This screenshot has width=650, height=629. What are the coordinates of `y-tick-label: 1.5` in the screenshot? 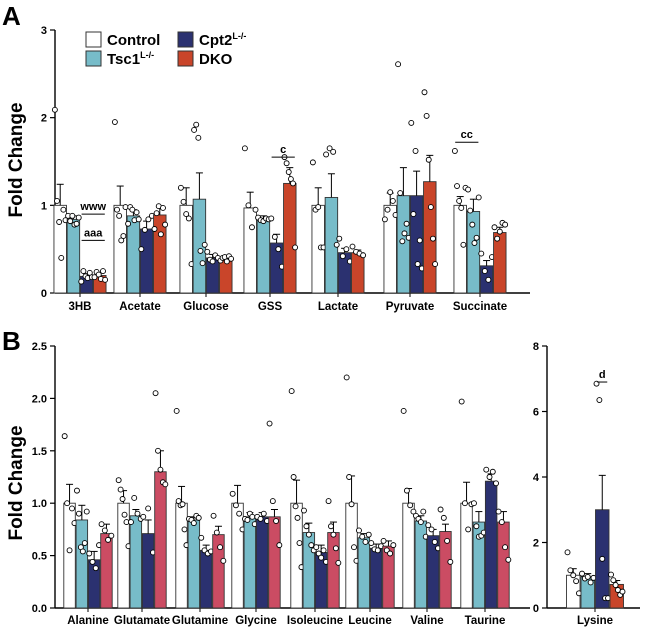 It's located at (39, 452).